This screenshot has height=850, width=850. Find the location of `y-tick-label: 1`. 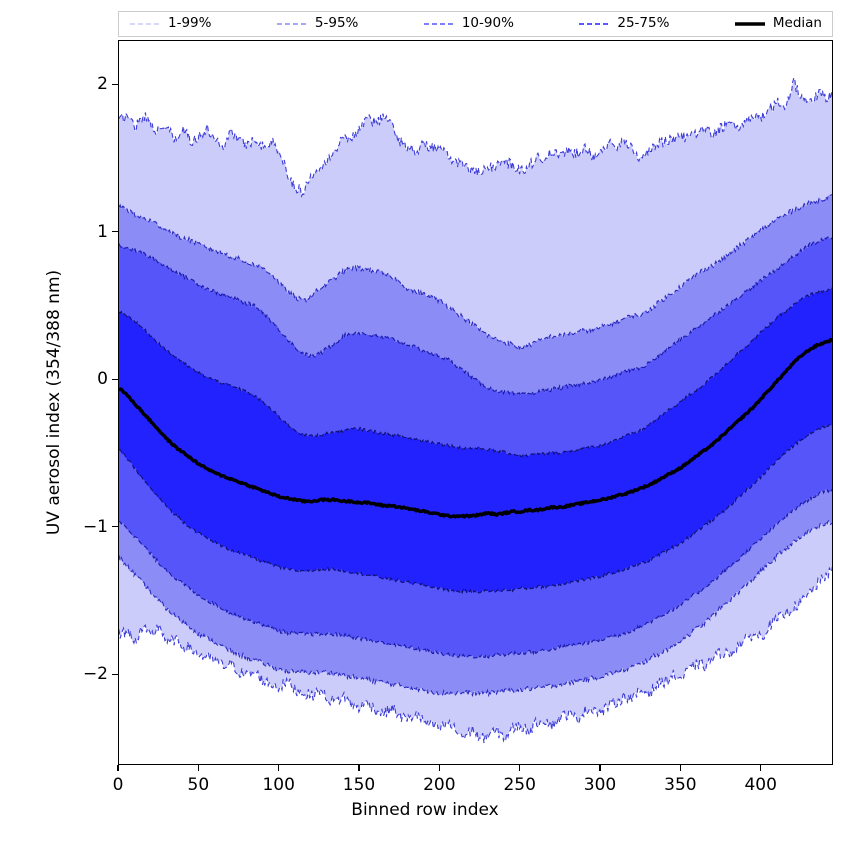

y-tick-label: 1 is located at coordinates (102, 231).